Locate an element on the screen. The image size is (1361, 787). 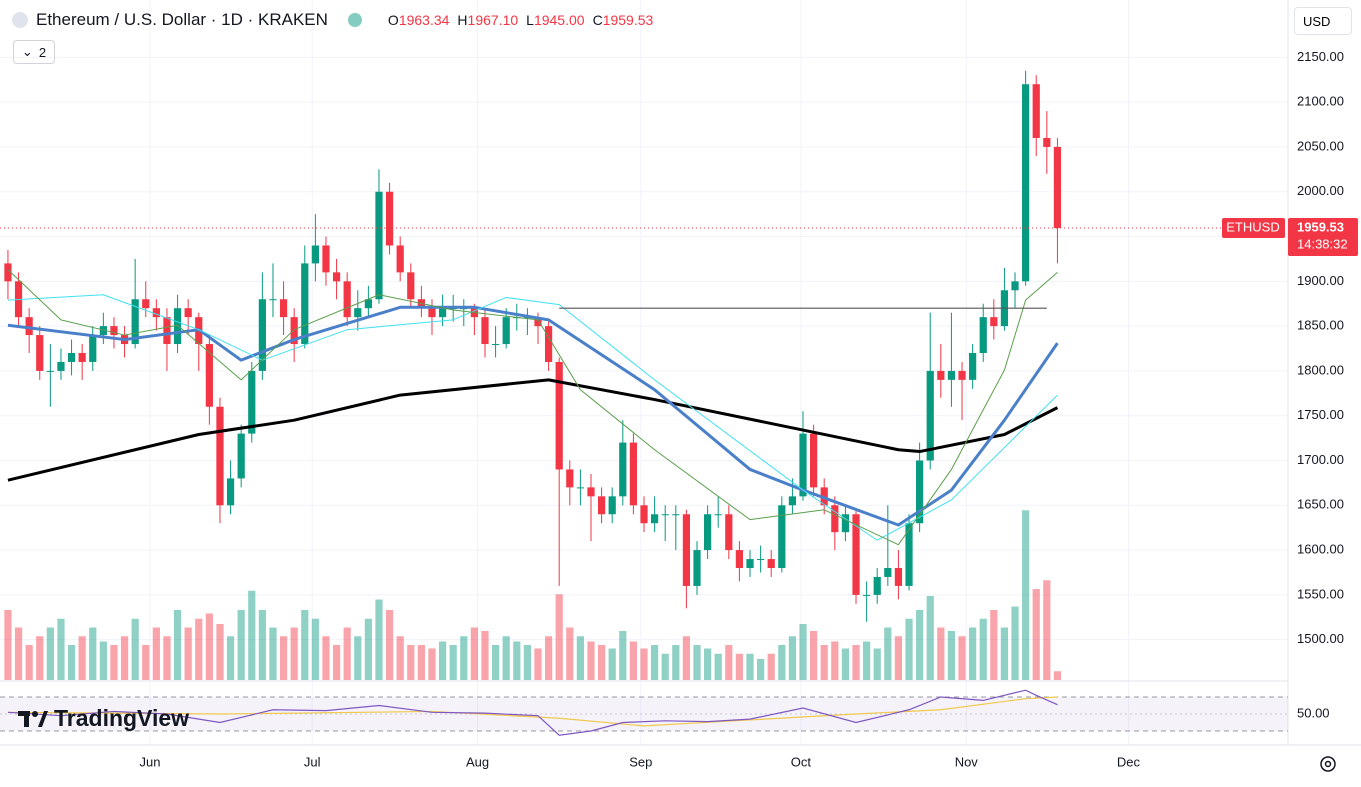
currency-select: USD is located at coordinates (1323, 21).